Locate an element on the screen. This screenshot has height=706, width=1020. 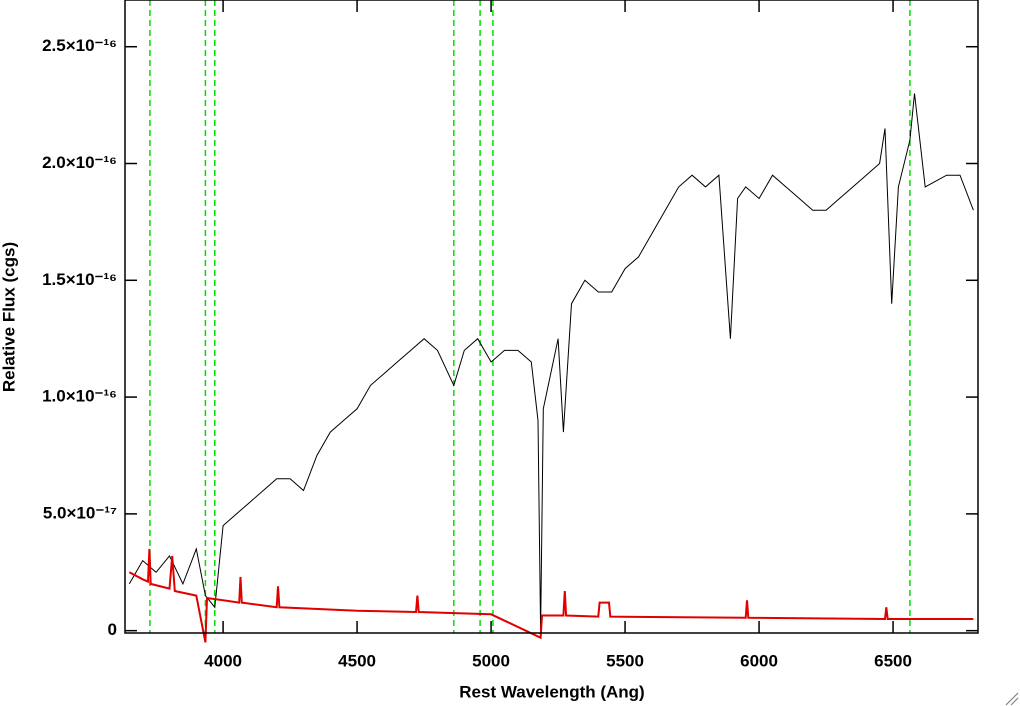
spectrum-line is located at coordinates (551, 595).